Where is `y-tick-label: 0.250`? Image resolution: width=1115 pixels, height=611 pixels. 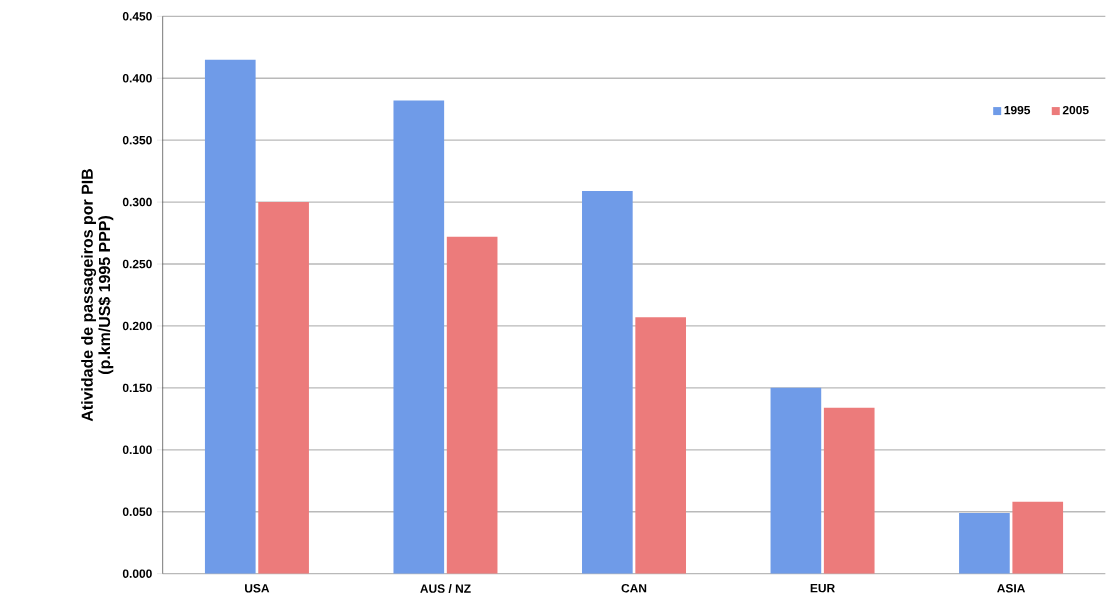 y-tick-label: 0.250 is located at coordinates (137, 264).